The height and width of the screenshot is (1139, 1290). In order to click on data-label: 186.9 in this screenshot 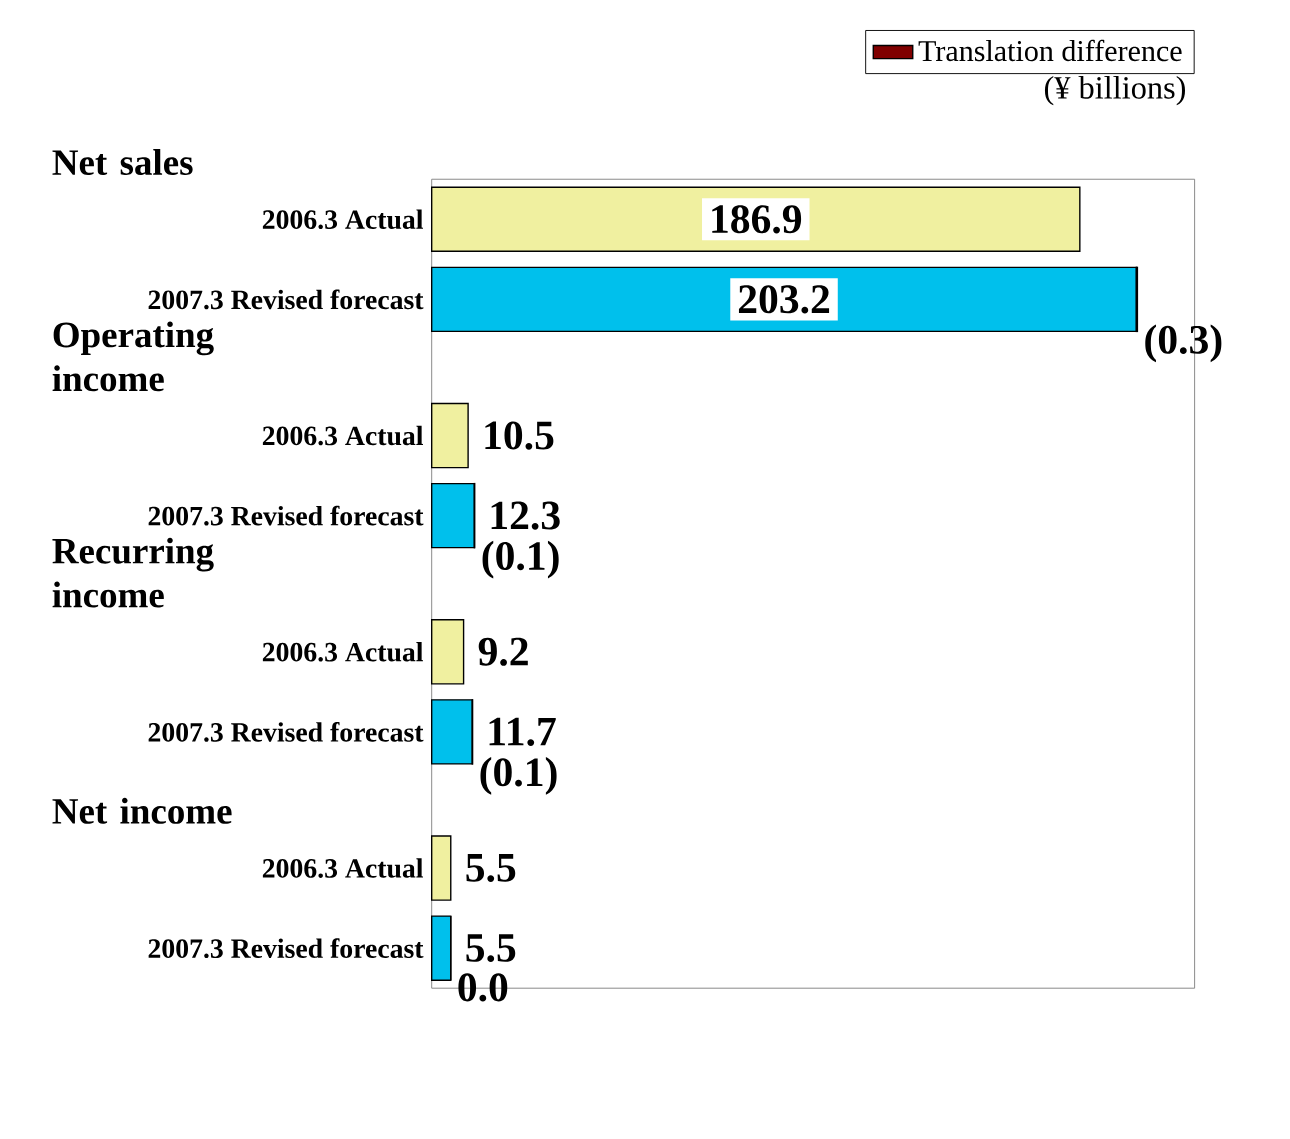, I will do `click(757, 219)`.